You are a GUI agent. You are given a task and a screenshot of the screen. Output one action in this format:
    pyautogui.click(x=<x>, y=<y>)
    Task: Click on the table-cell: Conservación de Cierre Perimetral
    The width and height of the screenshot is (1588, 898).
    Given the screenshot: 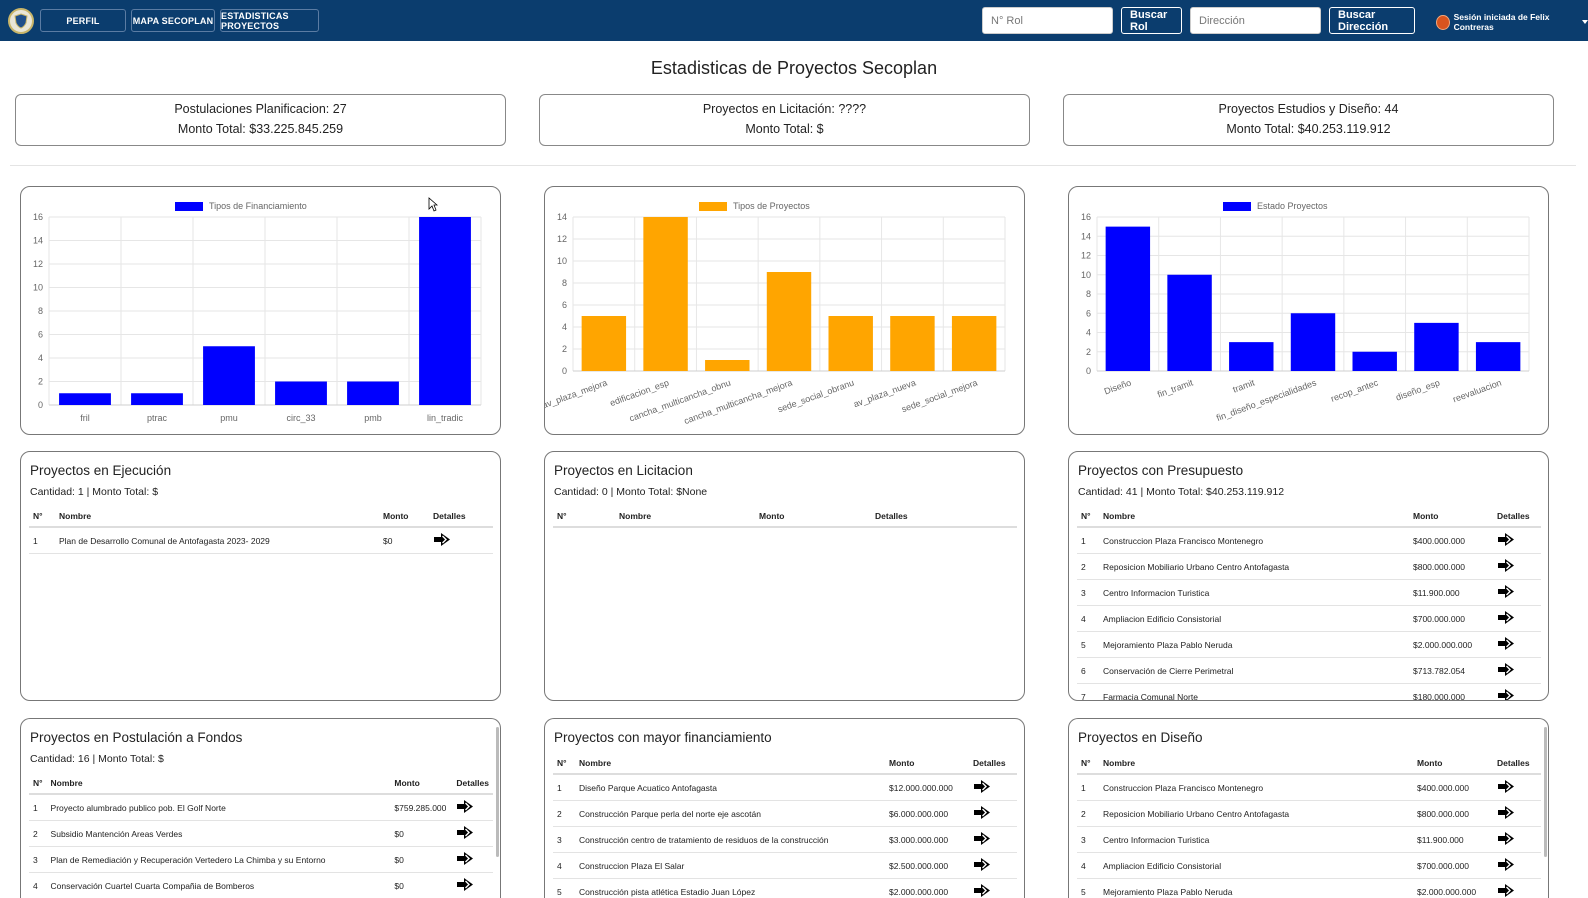 What is the action you would take?
    pyautogui.click(x=1254, y=670)
    